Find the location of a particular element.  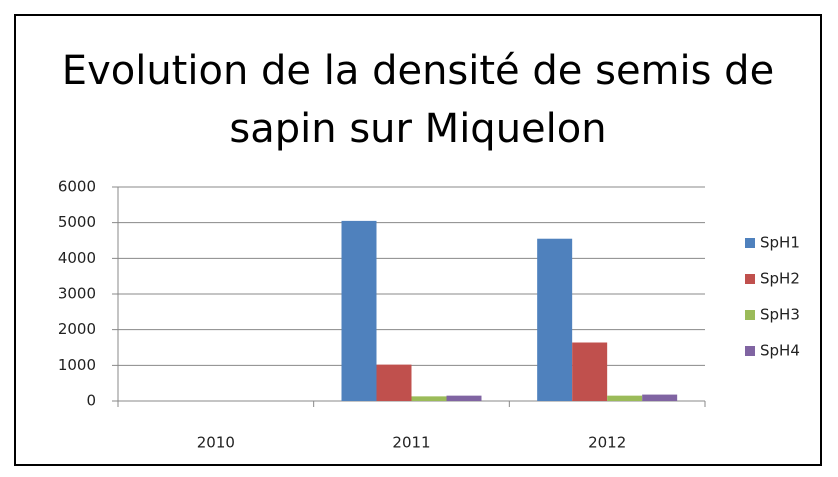

y-tick-label: 3000 is located at coordinates (77, 294).